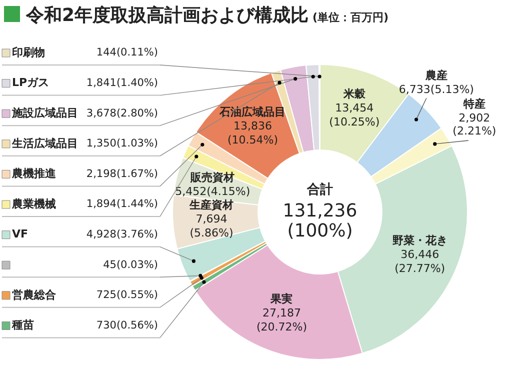 This screenshot has width=510, height=378. Describe the element at coordinates (420, 240) in the screenshot. I see `slice-label: 野菜・花き` at that location.